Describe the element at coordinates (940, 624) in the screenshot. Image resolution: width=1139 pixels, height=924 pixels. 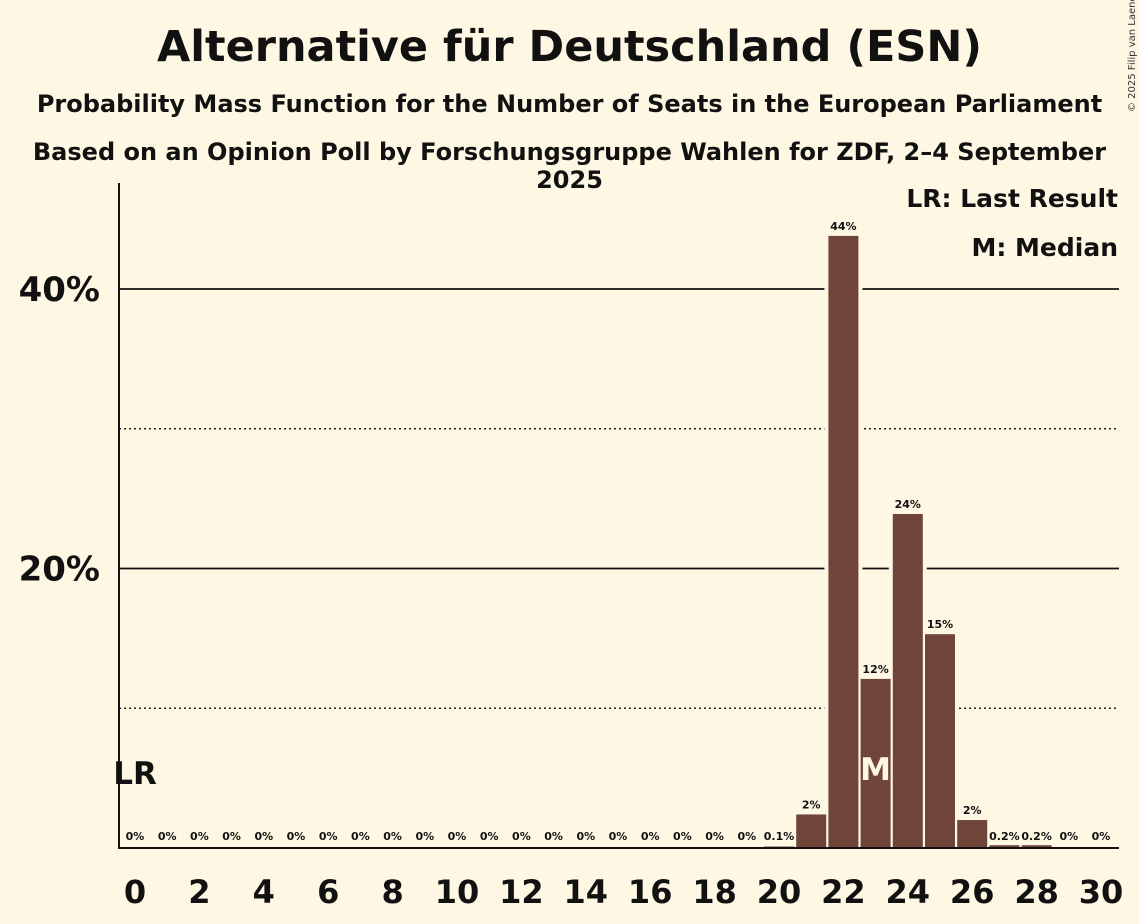
I see `data-label: 15%` at that location.